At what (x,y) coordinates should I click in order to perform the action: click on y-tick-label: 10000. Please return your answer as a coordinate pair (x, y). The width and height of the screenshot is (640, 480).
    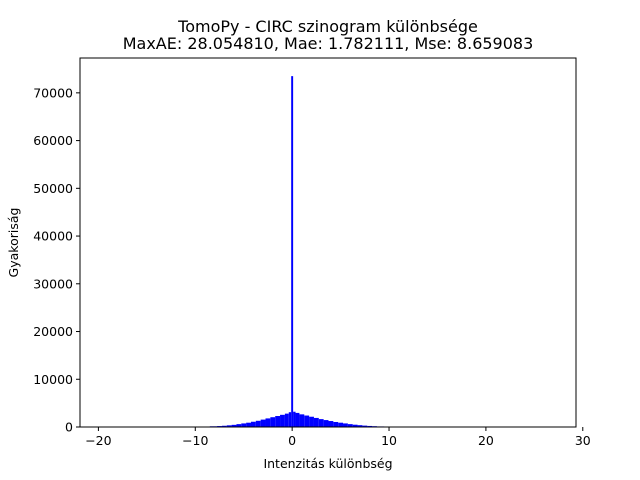
    Looking at the image, I should click on (53, 379).